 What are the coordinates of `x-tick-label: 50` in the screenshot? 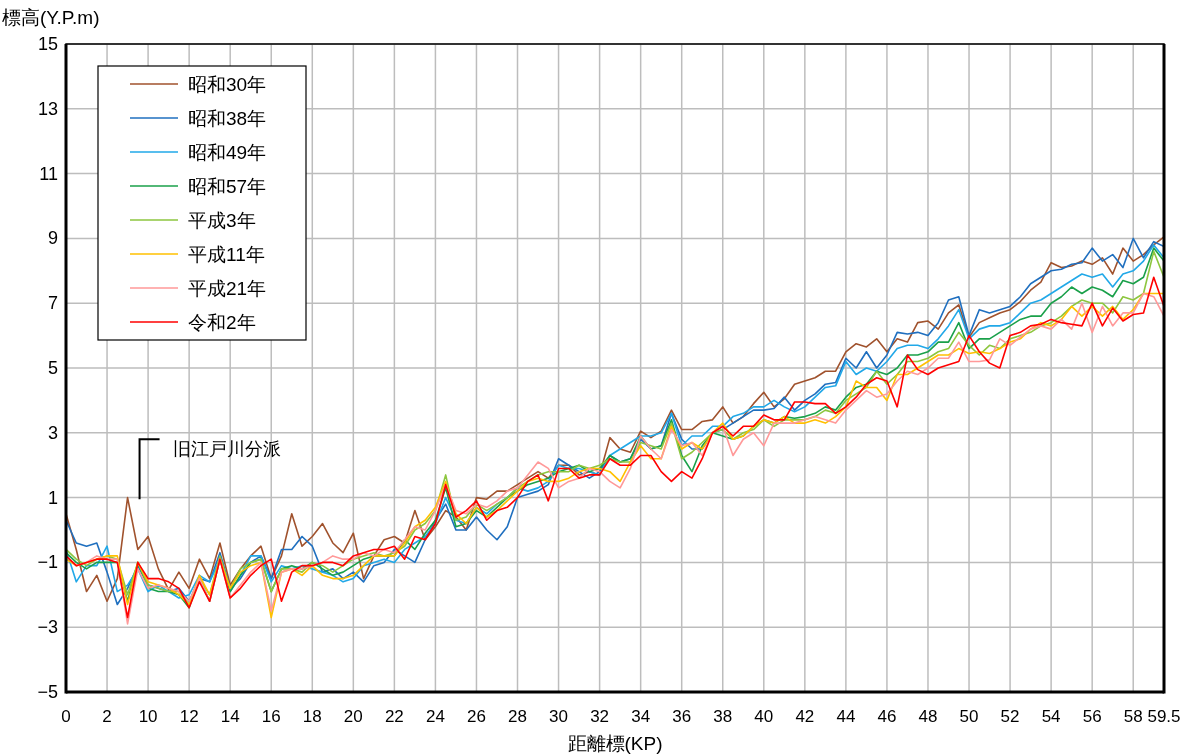 It's located at (969, 716).